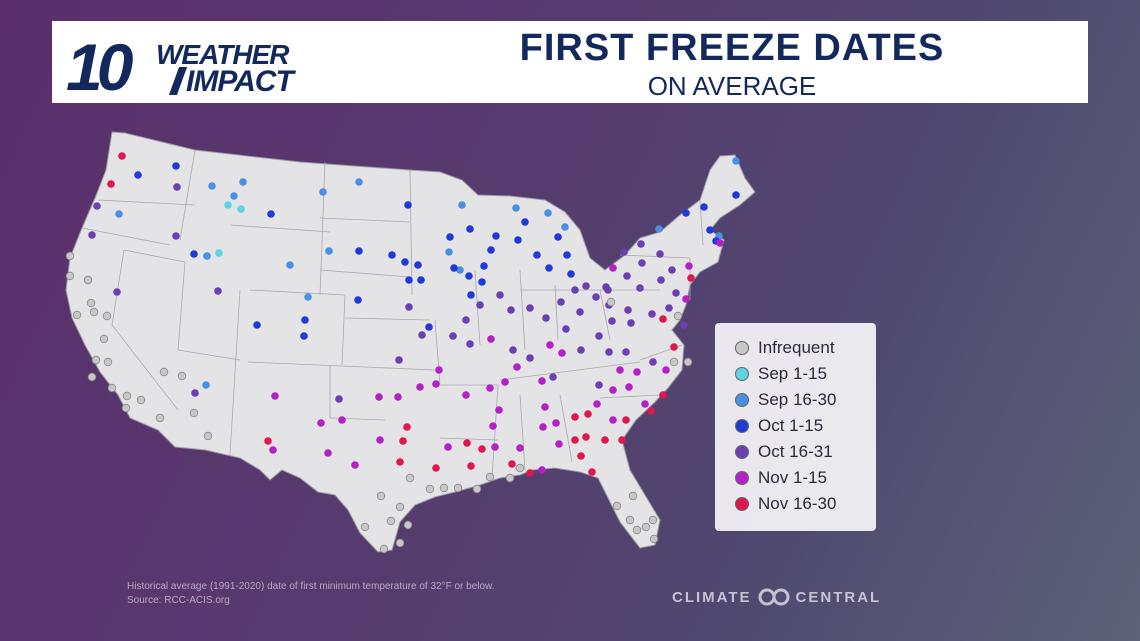 This screenshot has height=641, width=1140. I want to click on station-logo: 10 WEATHER IMPACT, so click(206, 67).